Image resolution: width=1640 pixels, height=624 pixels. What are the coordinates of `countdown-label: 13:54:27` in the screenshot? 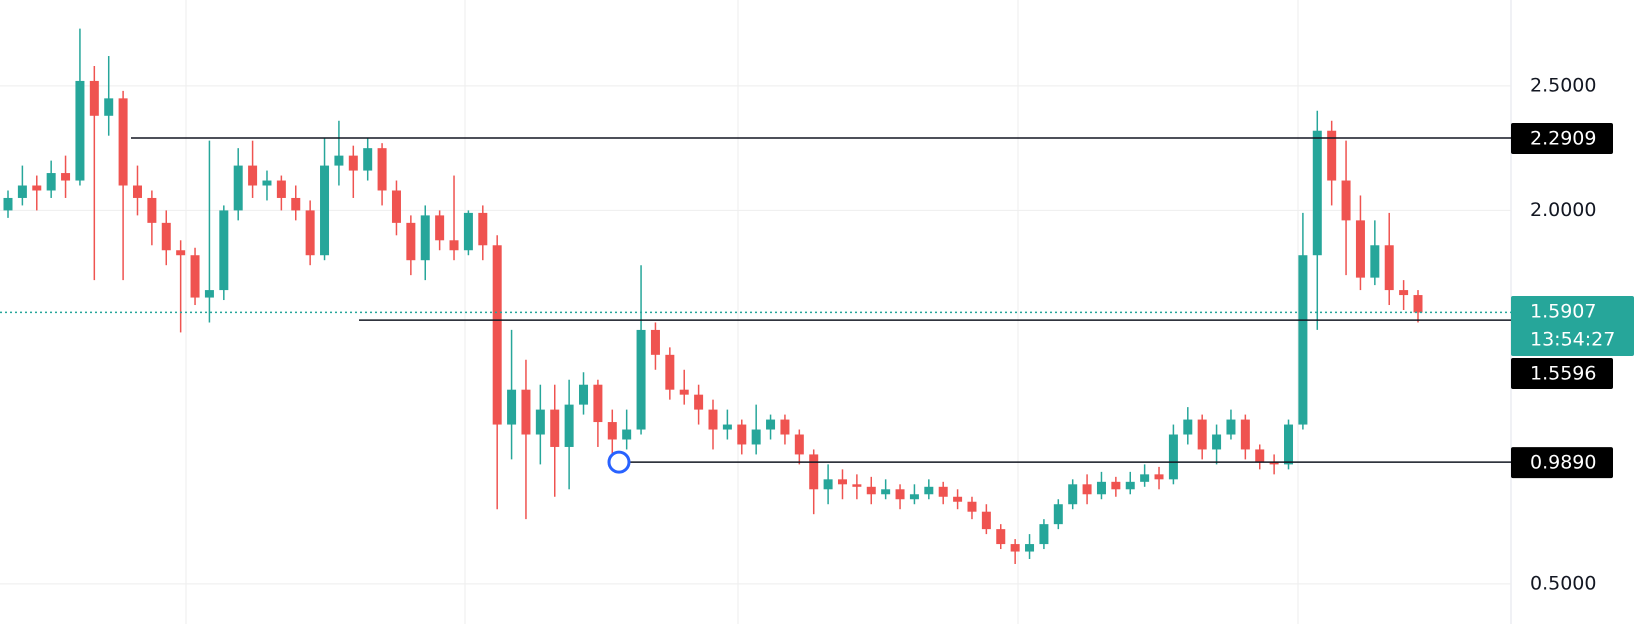 It's located at (1572, 340).